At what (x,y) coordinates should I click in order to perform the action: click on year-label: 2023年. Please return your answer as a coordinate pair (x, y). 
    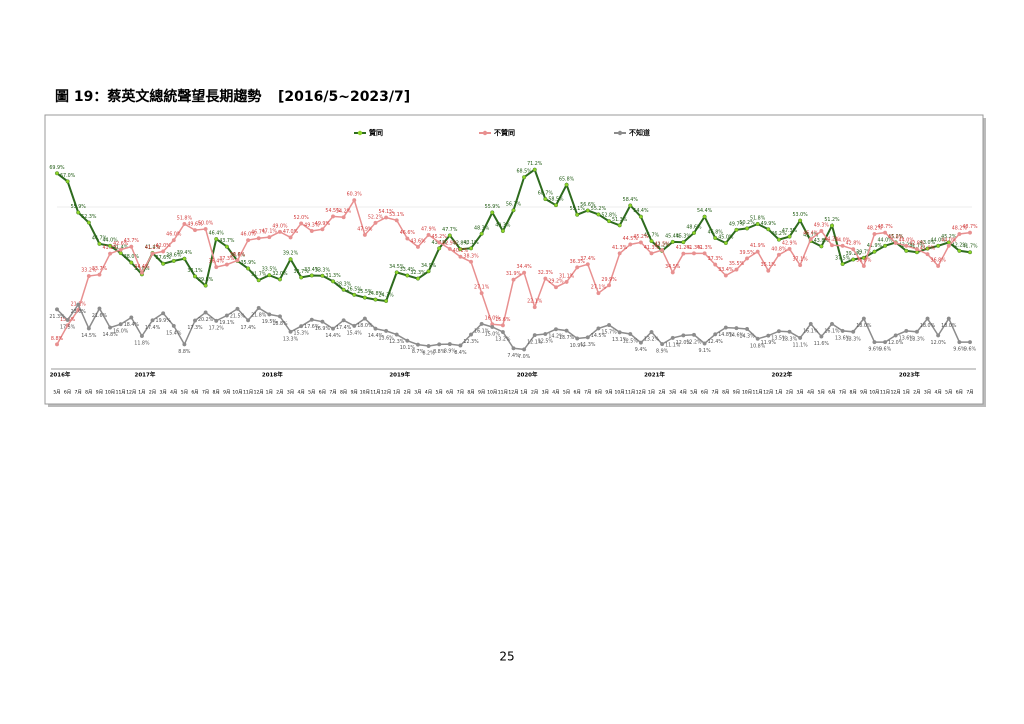
    Looking at the image, I should click on (909, 375).